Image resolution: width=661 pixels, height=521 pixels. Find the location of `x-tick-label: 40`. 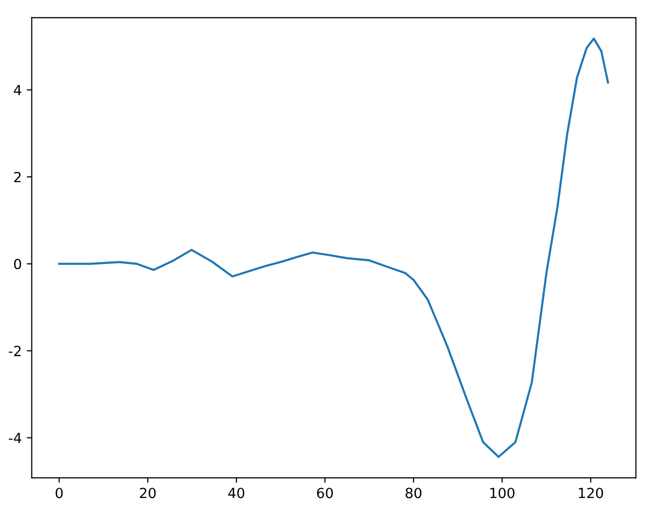

x-tick-label: 40 is located at coordinates (236, 493).